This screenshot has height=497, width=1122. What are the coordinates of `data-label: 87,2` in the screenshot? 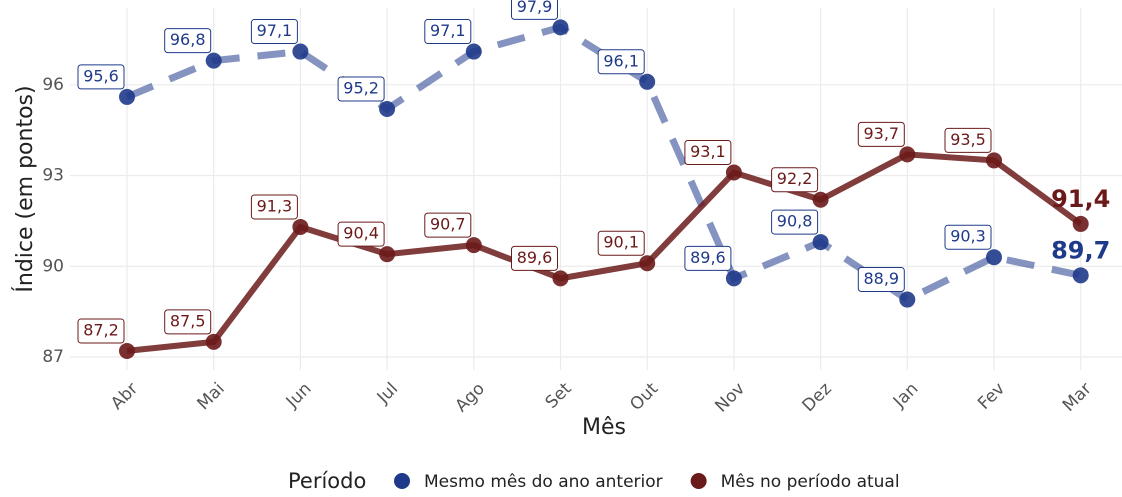 It's located at (101, 329).